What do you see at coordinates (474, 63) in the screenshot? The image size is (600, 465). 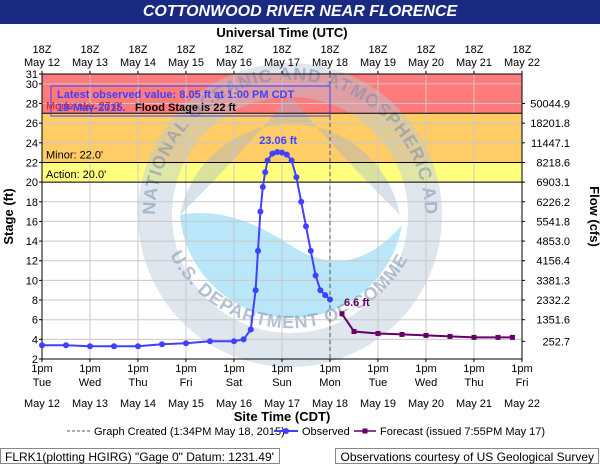 I see `top-tick-date: May 21` at bounding box center [474, 63].